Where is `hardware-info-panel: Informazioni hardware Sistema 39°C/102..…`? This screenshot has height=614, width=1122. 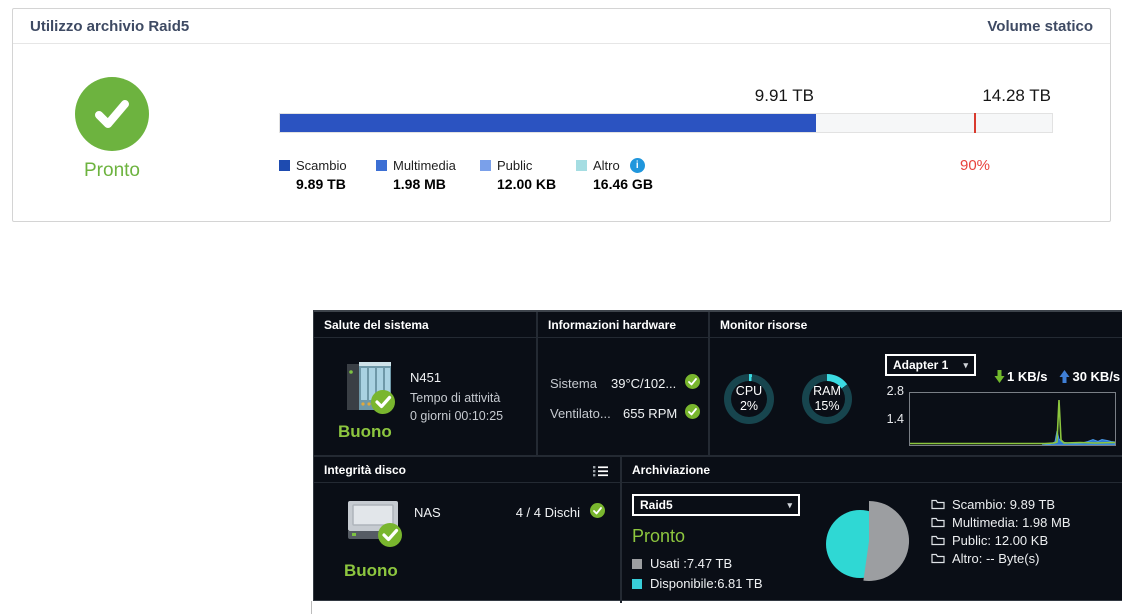 hardware-info-panel: Informazioni hardware Sistema 39°C/102..… is located at coordinates (624, 384).